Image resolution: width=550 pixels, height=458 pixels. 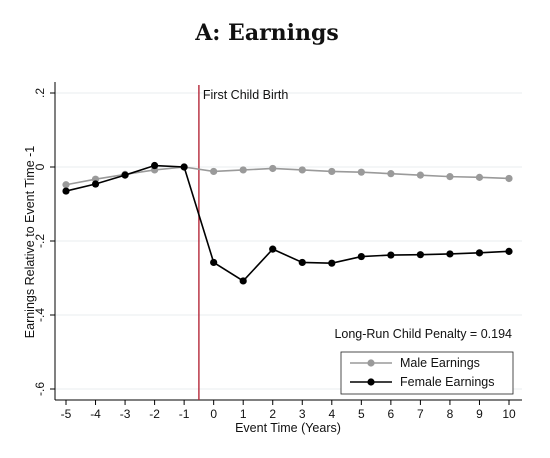 I want to click on legend-box, so click(x=427, y=373).